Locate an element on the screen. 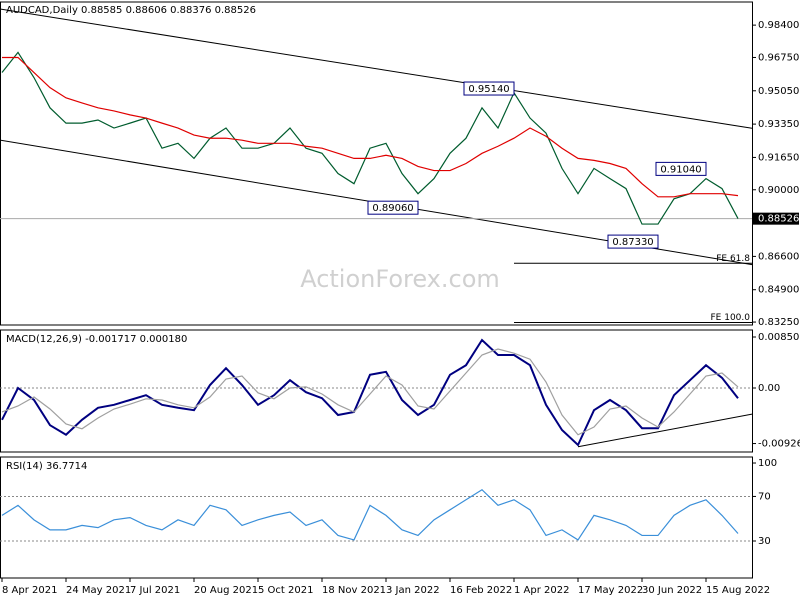  y-tick-label: 0.95050 is located at coordinates (778, 91).